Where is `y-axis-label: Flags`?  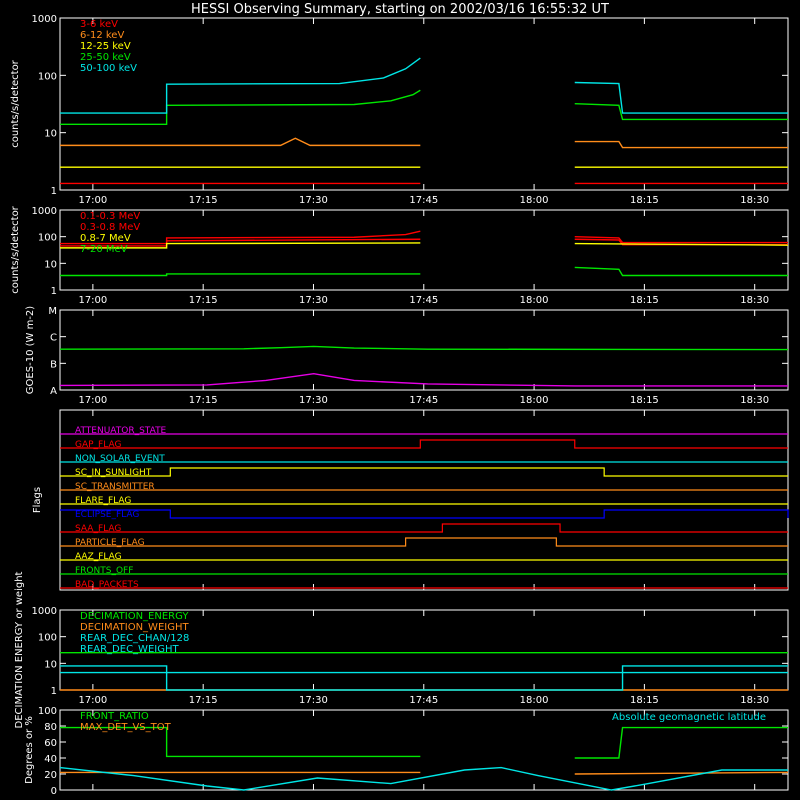 y-axis-label: Flags is located at coordinates (37, 500).